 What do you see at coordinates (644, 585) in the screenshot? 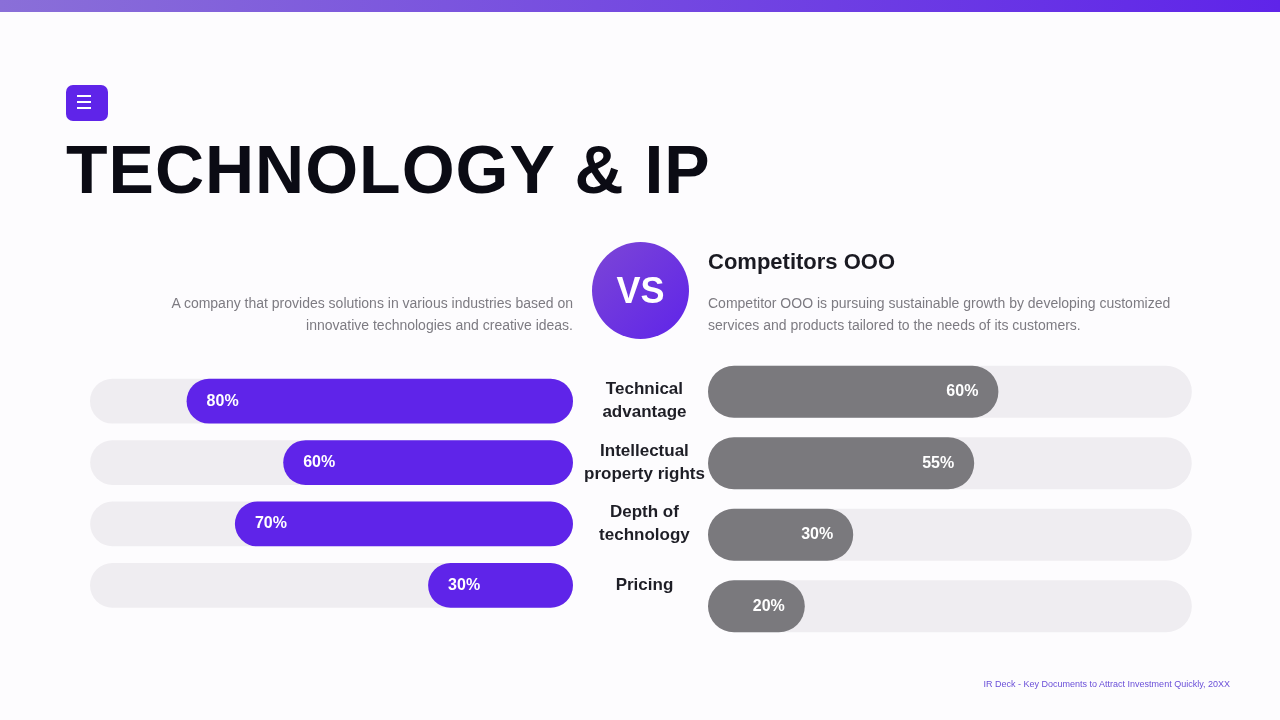
I see `y-tick-label: Pricing` at bounding box center [644, 585].